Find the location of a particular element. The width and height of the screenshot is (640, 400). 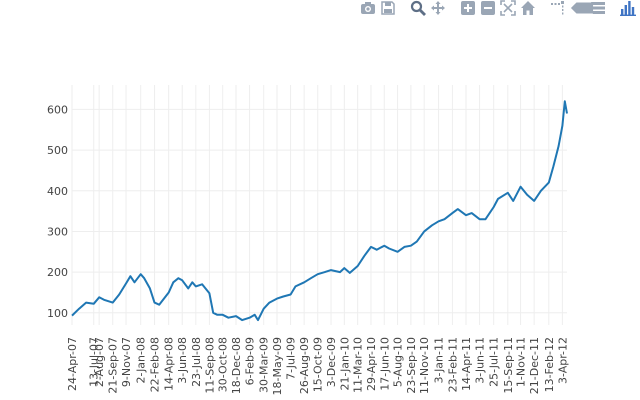

x-tick-label: 21-Dec-11 is located at coordinates (534, 365).